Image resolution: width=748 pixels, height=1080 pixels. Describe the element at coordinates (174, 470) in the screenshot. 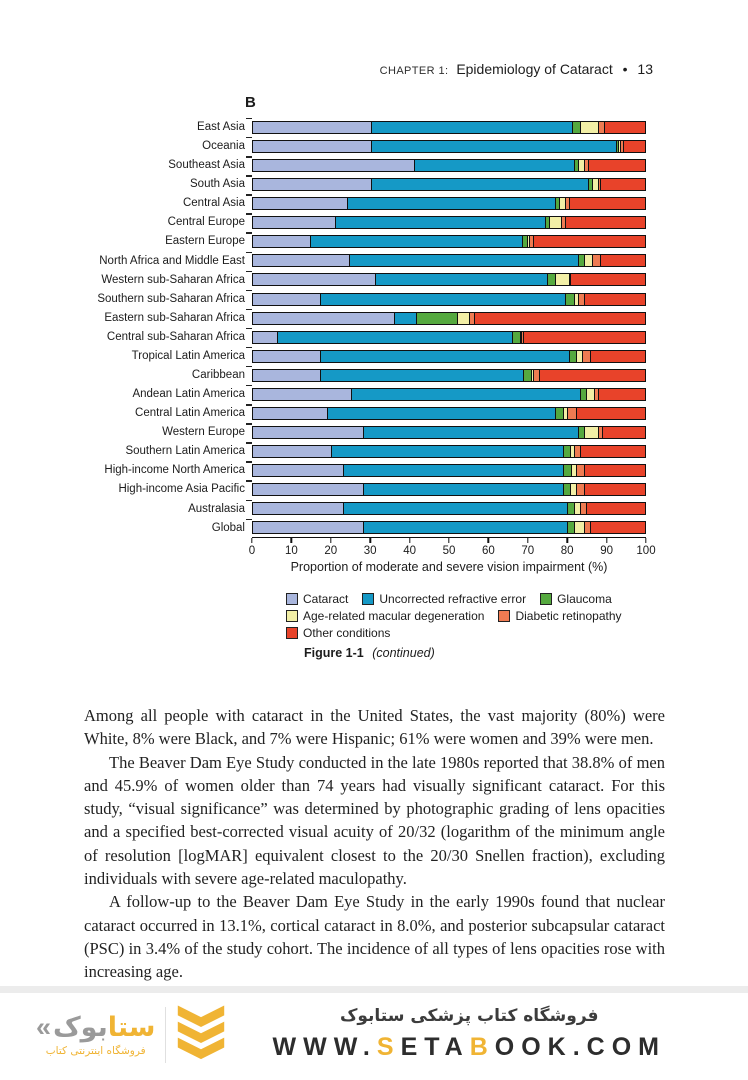

I see `category-label: High-income North America` at that location.